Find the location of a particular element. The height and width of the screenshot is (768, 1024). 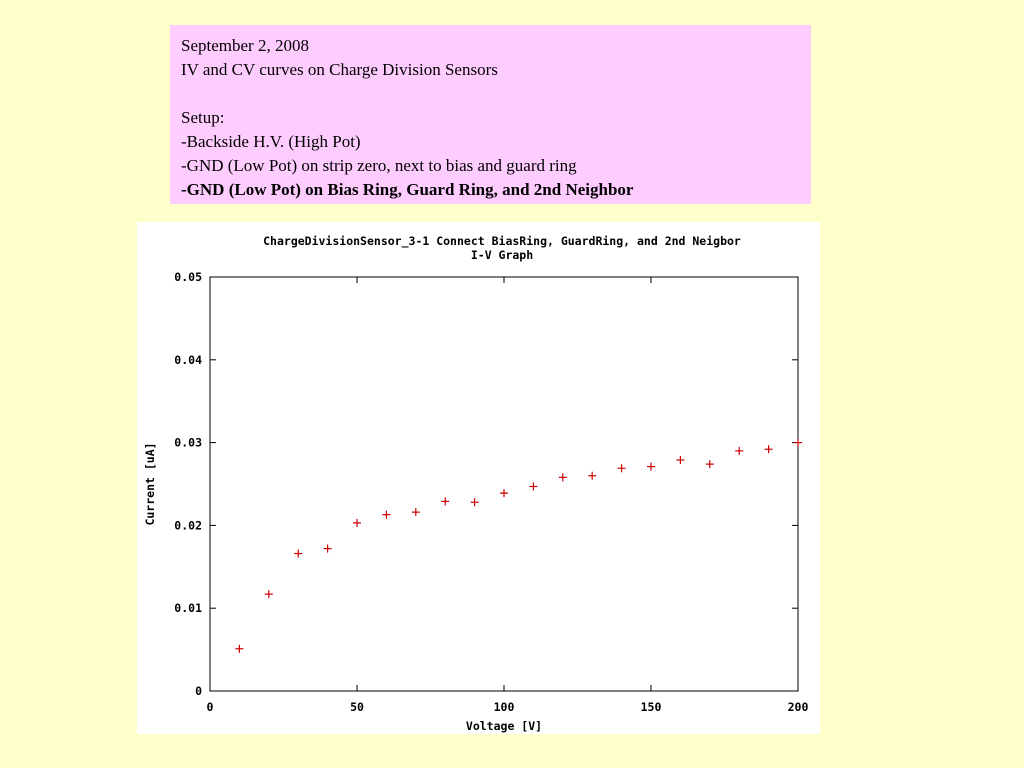

setup-item: -Backside H.V. (High Pot) is located at coordinates (271, 141).